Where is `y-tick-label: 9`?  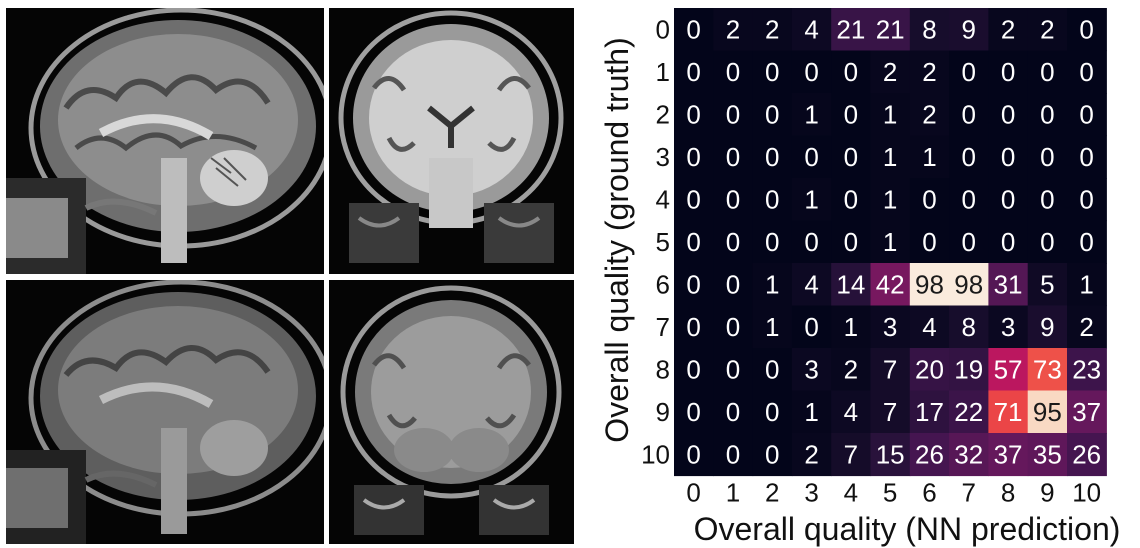 y-tick-label: 9 is located at coordinates (663, 412).